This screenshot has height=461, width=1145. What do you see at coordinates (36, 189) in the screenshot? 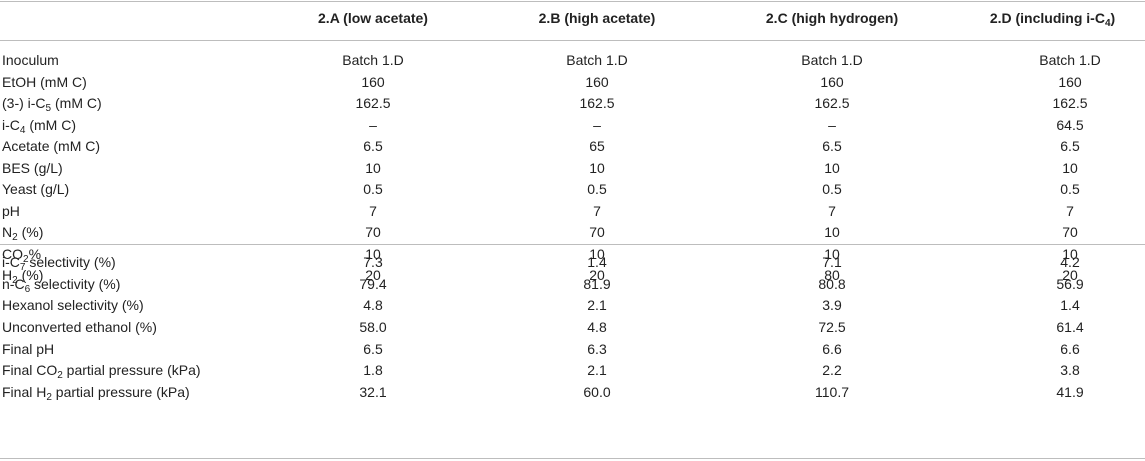
I see `row-label: Yeast (g/L)` at bounding box center [36, 189].